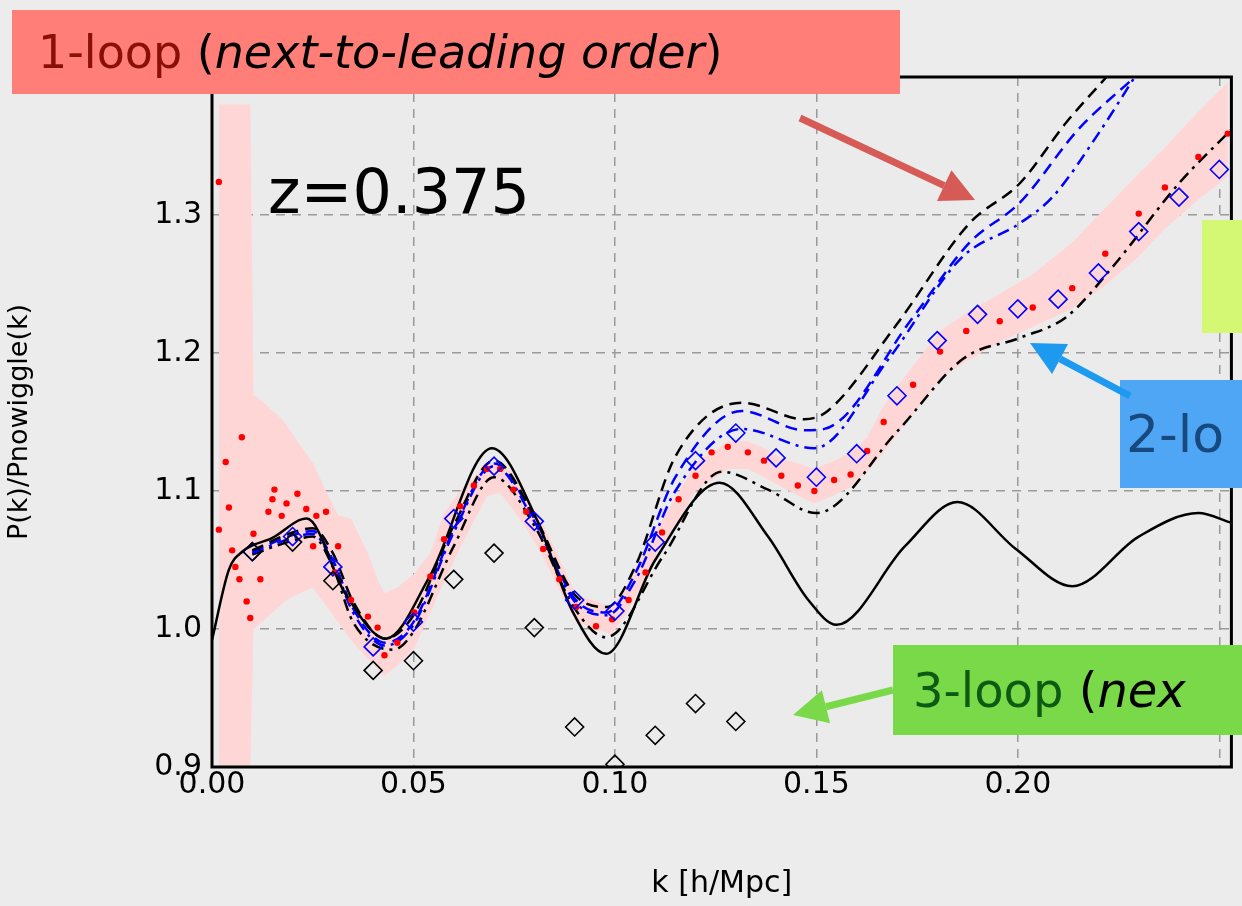 This screenshot has height=906, width=1242. What do you see at coordinates (1018, 782) in the screenshot?
I see `x-tick-label: 0.20` at bounding box center [1018, 782].